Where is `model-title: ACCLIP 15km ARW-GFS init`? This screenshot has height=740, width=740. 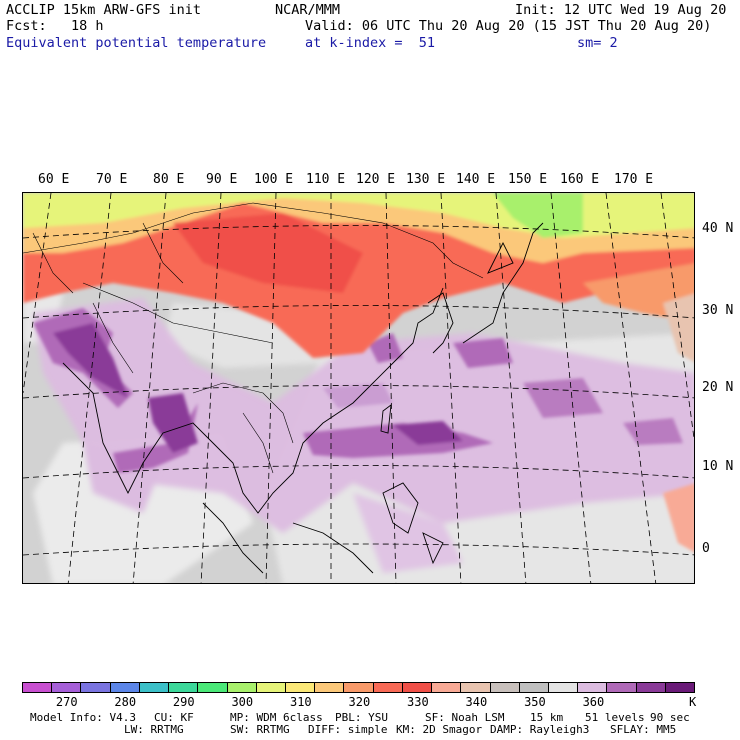 model-title: ACCLIP 15km ARW-GFS init is located at coordinates (104, 10).